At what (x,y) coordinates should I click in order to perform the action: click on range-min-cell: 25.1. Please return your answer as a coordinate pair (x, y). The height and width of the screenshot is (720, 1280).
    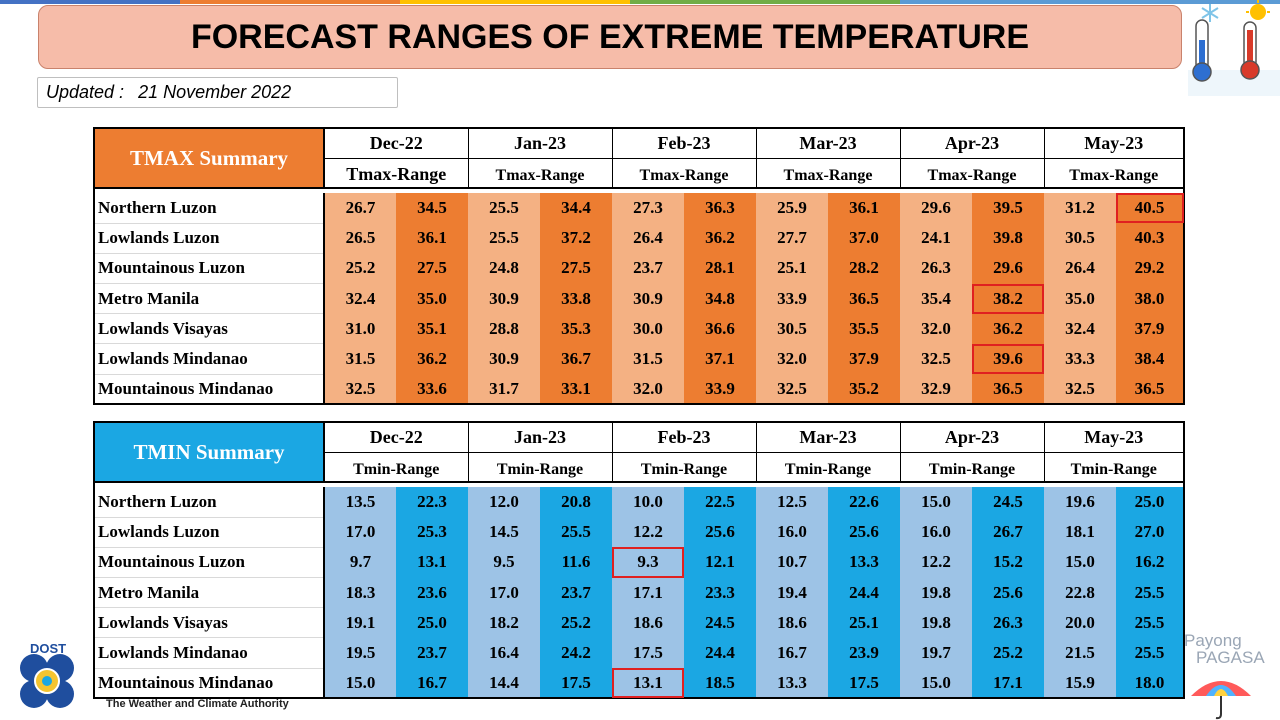
    Looking at the image, I should click on (792, 268).